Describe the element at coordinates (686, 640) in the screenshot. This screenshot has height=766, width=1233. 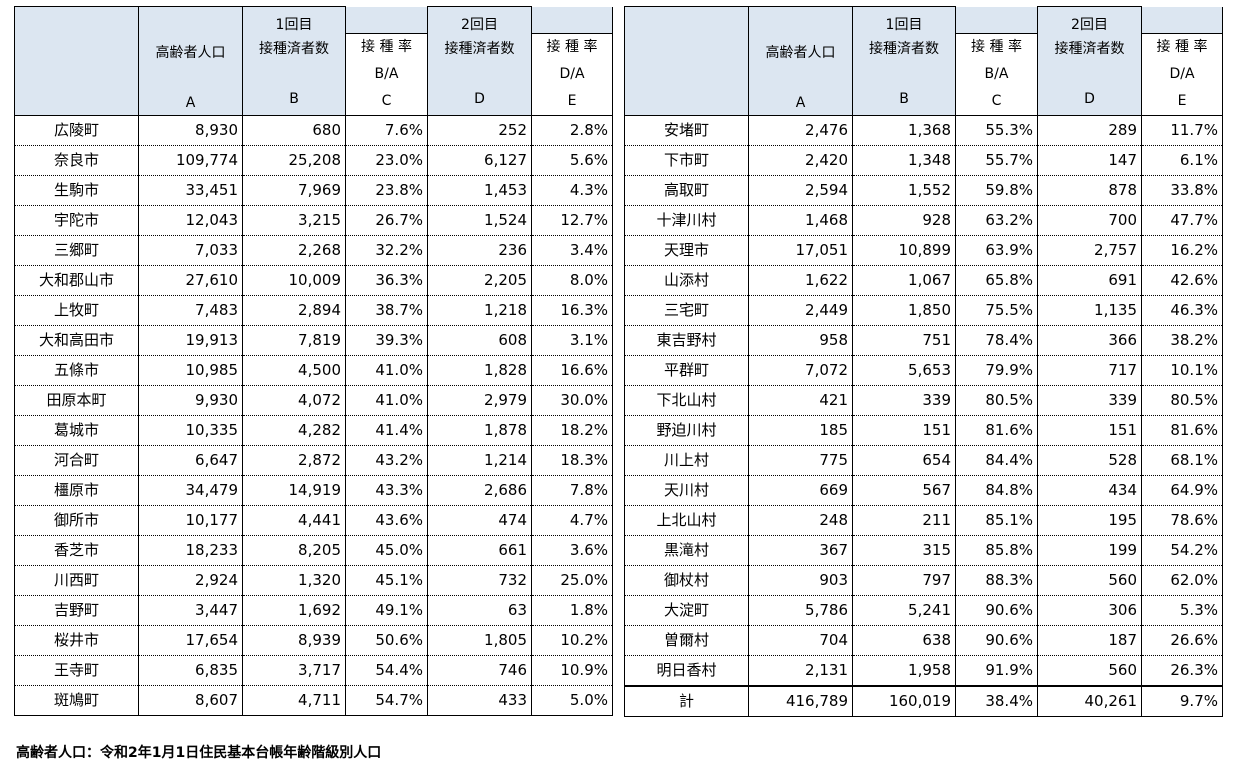
I see `municipality-name: 曽爾村` at that location.